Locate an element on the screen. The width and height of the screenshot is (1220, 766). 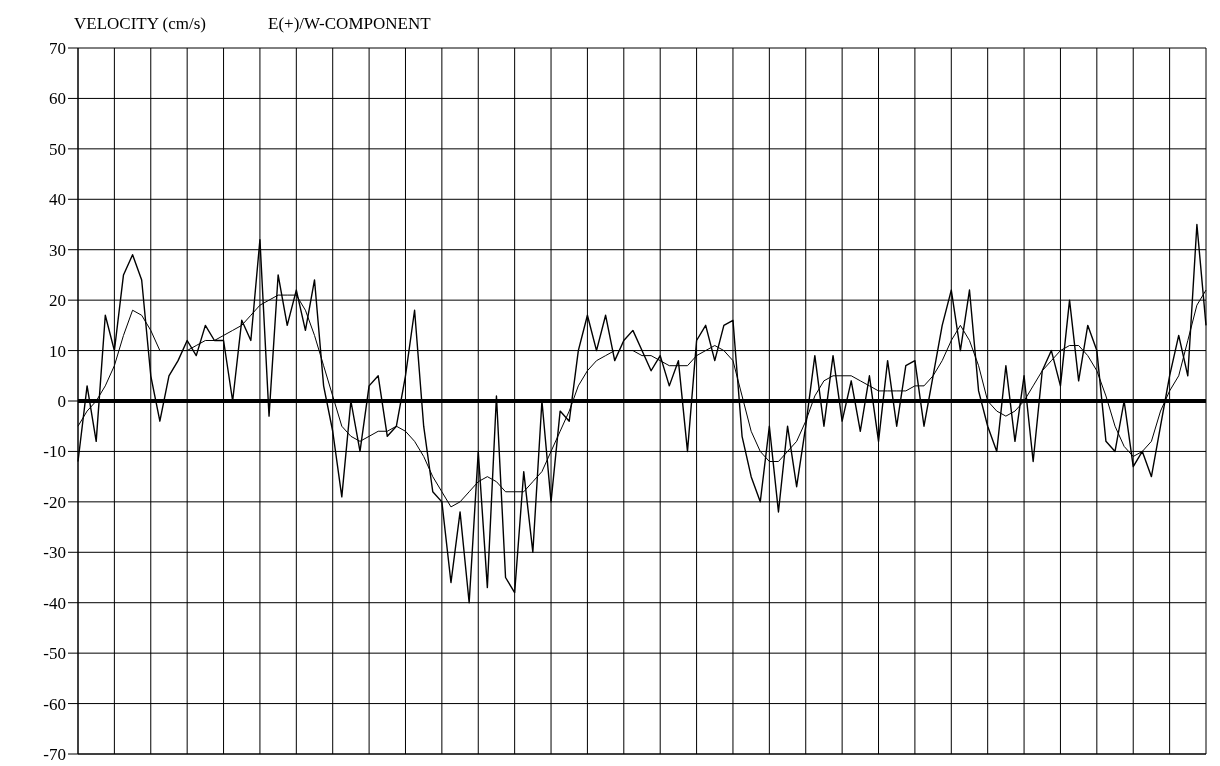
y-tick-label: -70 is located at coordinates (54, 755).